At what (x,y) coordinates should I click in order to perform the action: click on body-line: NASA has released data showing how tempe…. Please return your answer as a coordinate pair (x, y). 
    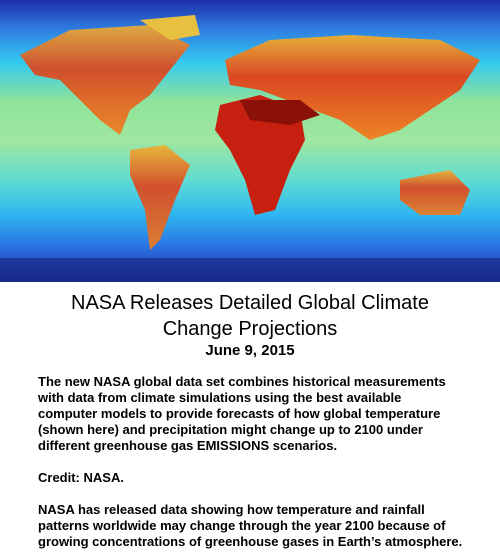
    Looking at the image, I should click on (231, 509).